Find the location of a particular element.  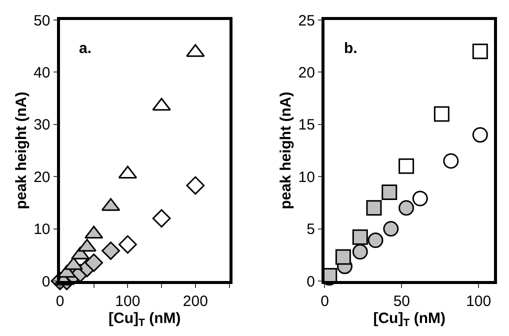

y-tick-label: 5 is located at coordinates (310, 229).